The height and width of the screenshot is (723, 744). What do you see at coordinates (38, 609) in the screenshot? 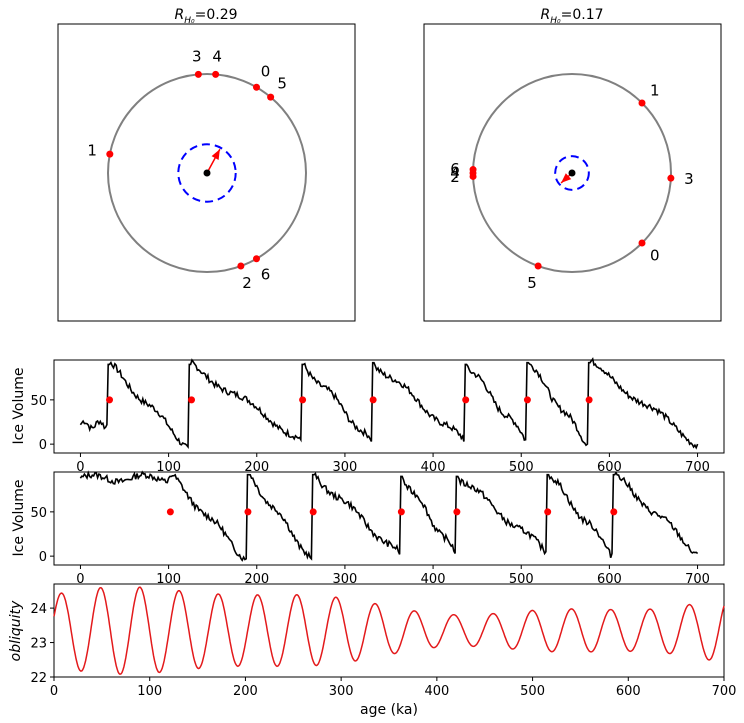
I see `y-tick-label: 24` at bounding box center [38, 609].